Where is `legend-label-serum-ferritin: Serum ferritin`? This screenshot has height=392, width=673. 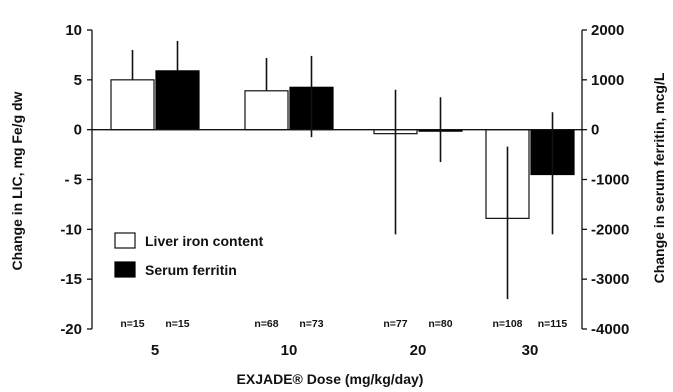 legend-label-serum-ferritin: Serum ferritin is located at coordinates (191, 270).